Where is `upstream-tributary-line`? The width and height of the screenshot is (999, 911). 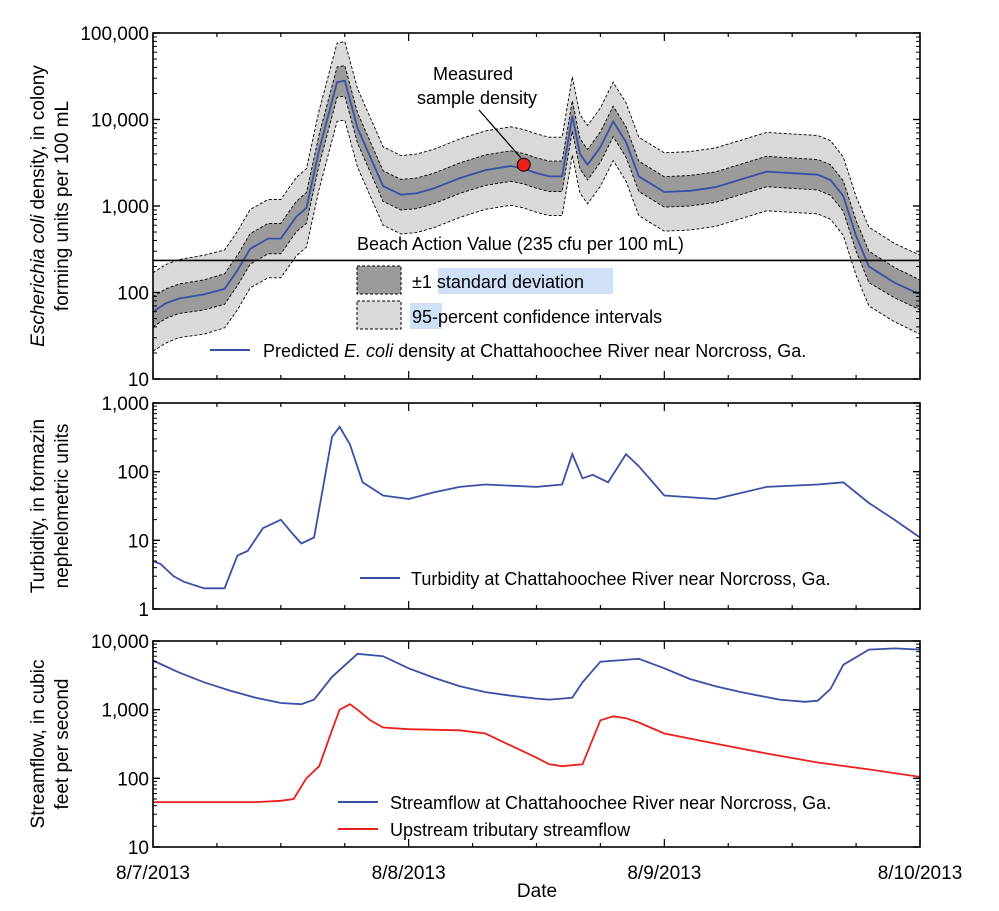
upstream-tributary-line is located at coordinates (537, 753).